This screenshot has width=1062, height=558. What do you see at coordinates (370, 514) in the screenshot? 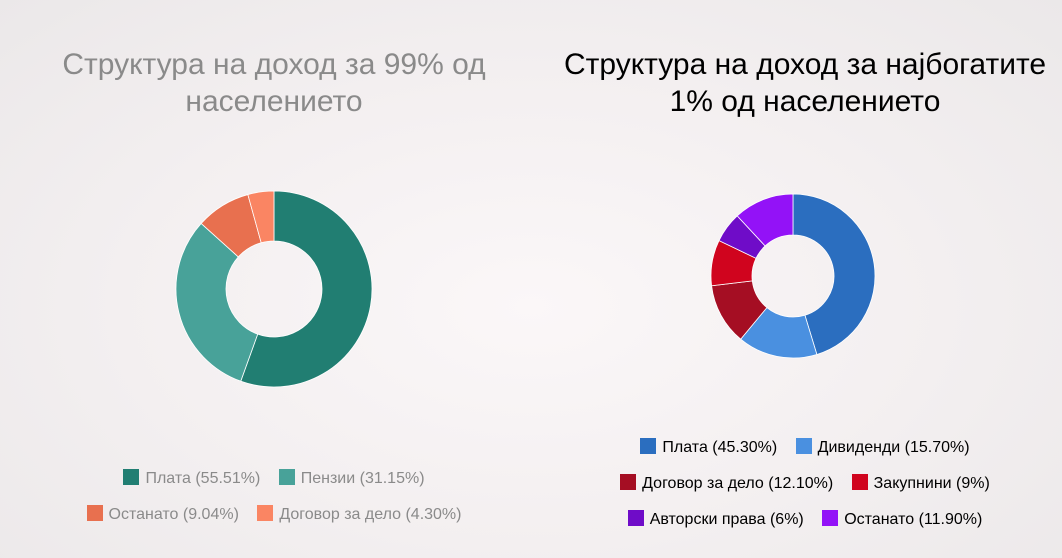
I see `legend-label: Договор за дело (4.30%)` at bounding box center [370, 514].